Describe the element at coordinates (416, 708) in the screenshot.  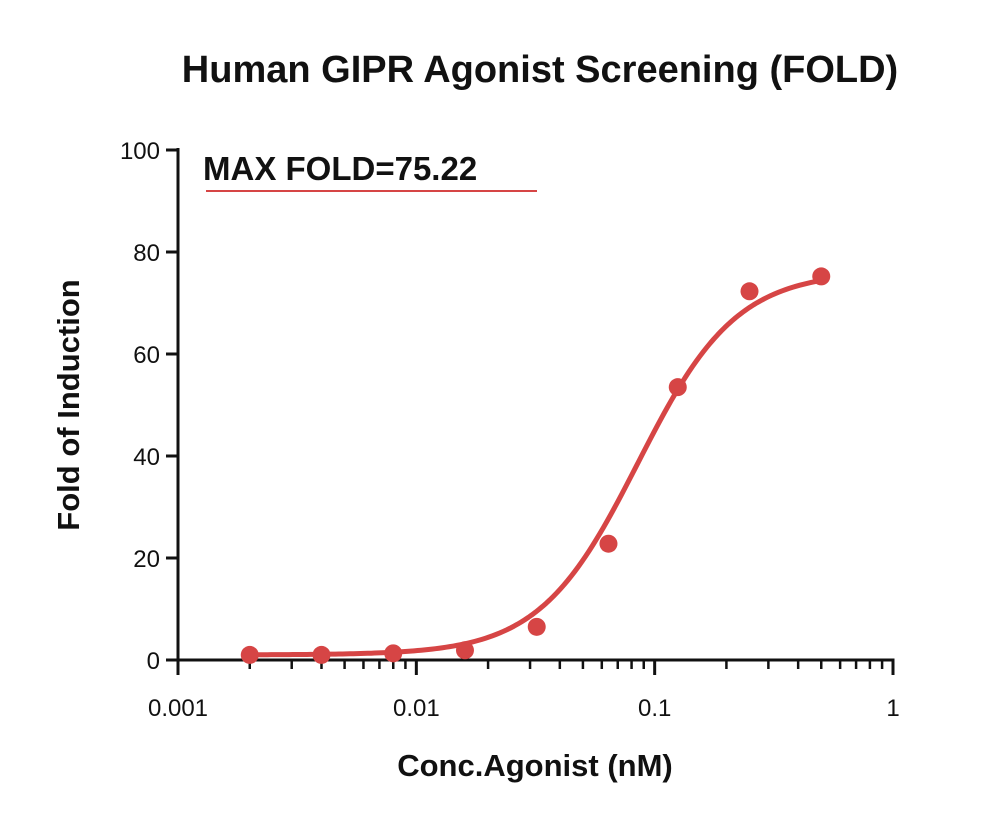
I see `x-tick-label: 0.01` at that location.